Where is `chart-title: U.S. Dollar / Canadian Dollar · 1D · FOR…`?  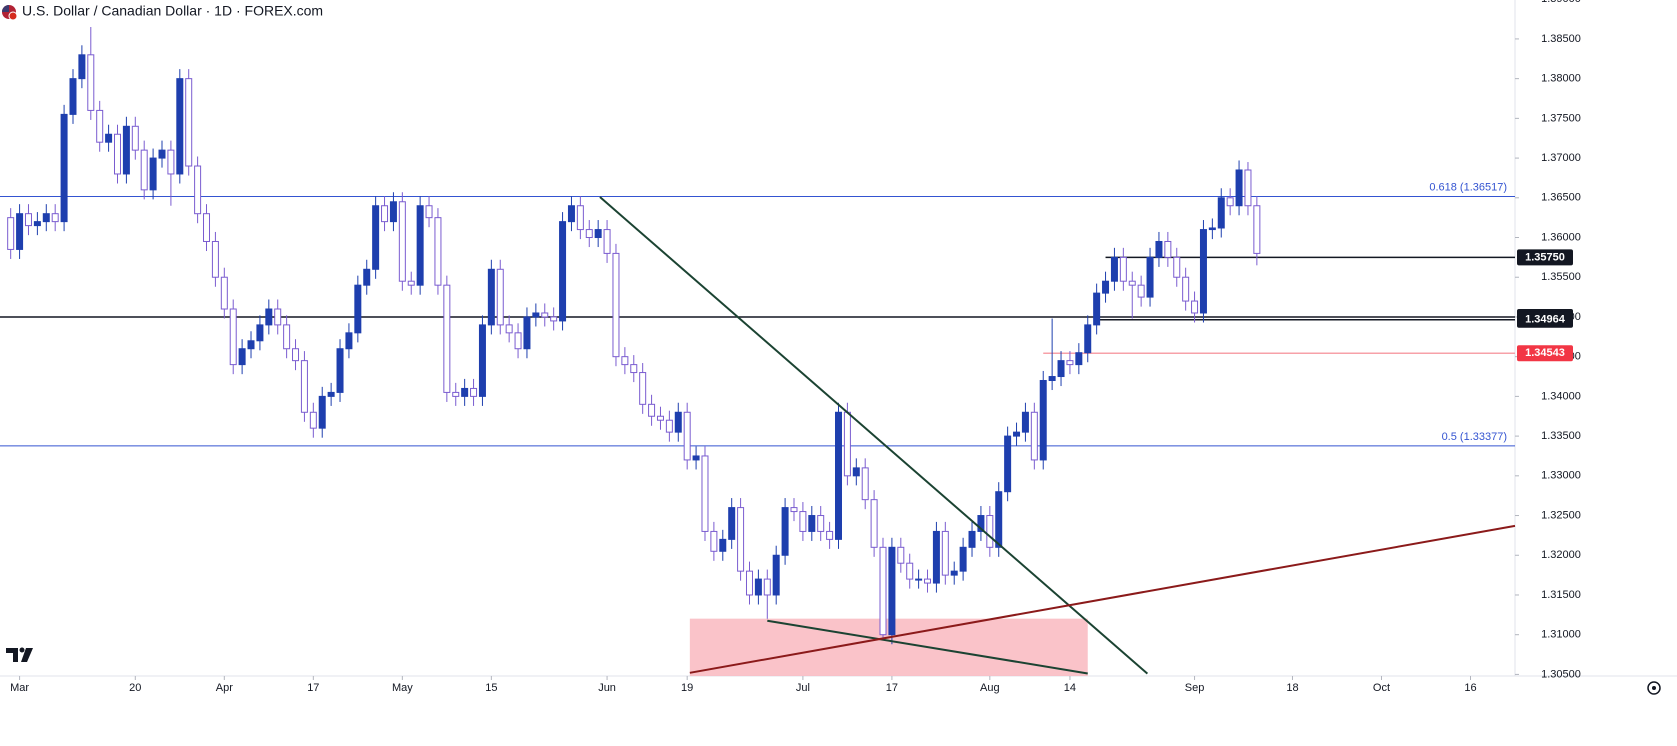 chart-title: U.S. Dollar / Canadian Dollar · 1D · FOR… is located at coordinates (172, 11).